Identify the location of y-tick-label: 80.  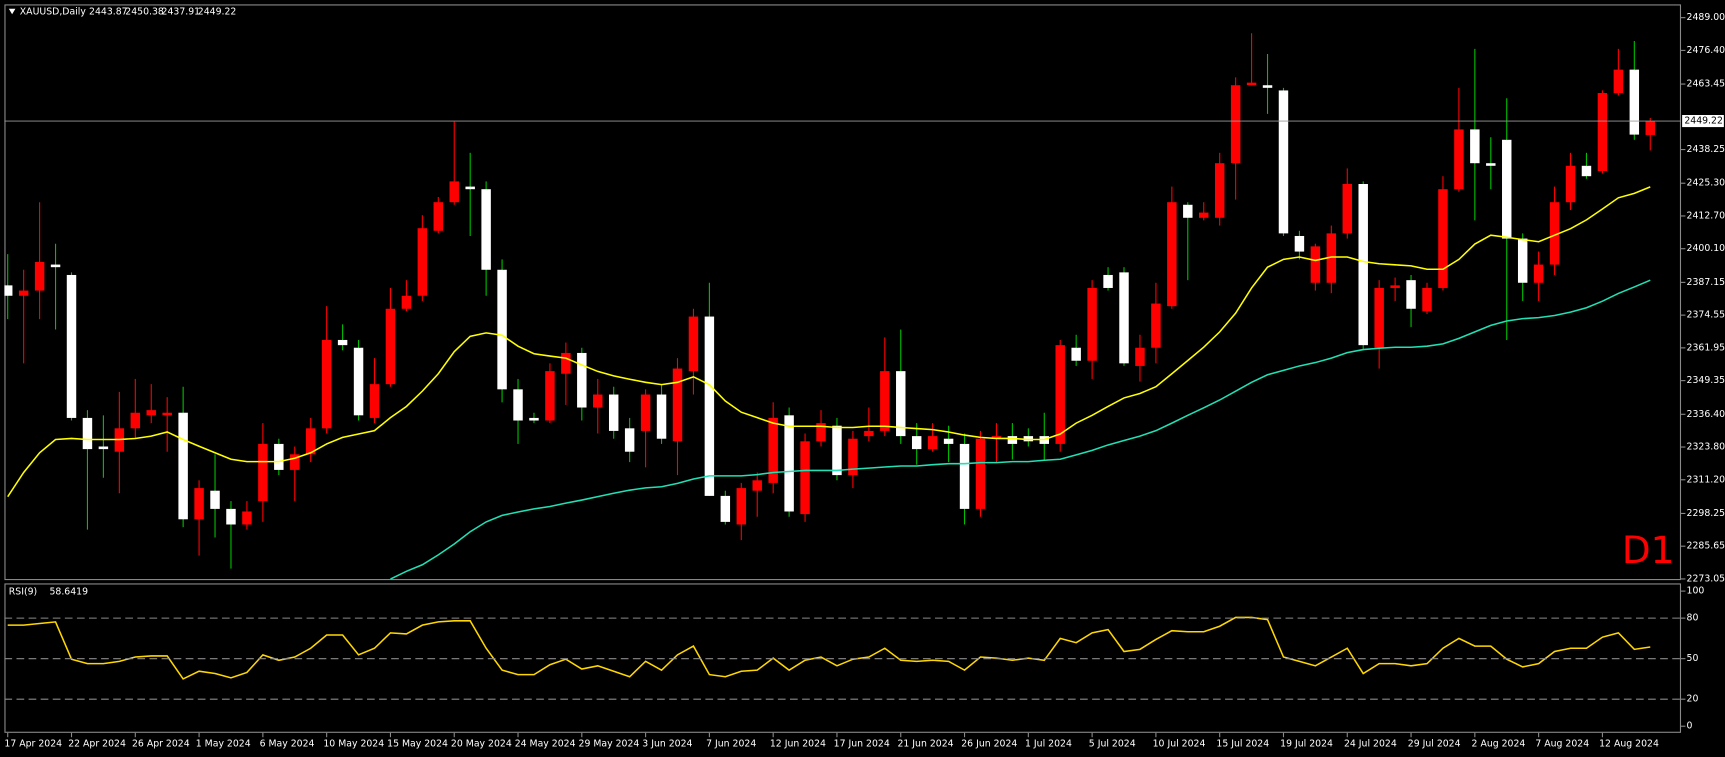
(1693, 618).